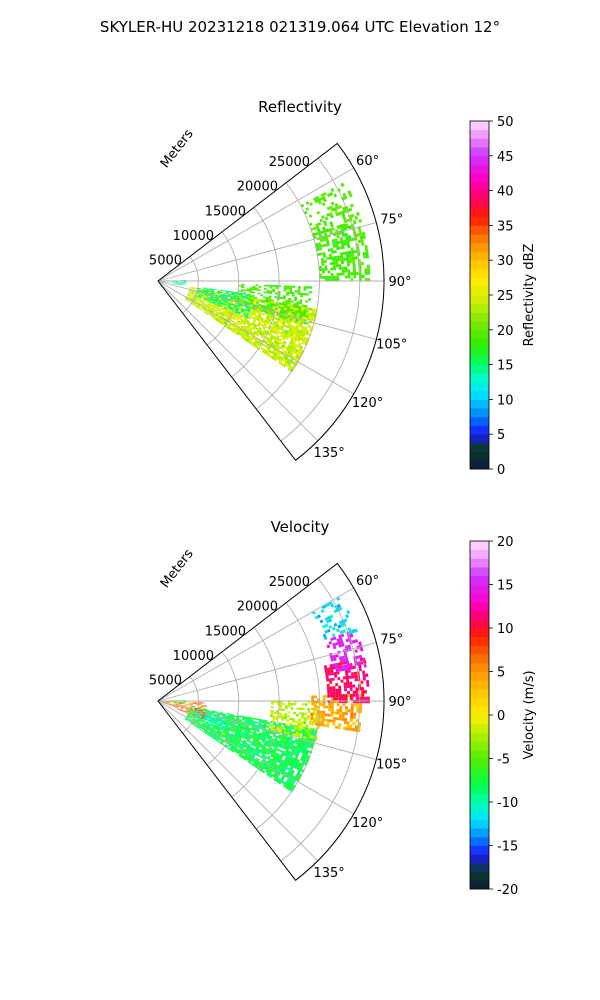 Image resolution: width=600 pixels, height=1000 pixels. Describe the element at coordinates (505, 122) in the screenshot. I see `colorbar-tick-label: 50` at that location.